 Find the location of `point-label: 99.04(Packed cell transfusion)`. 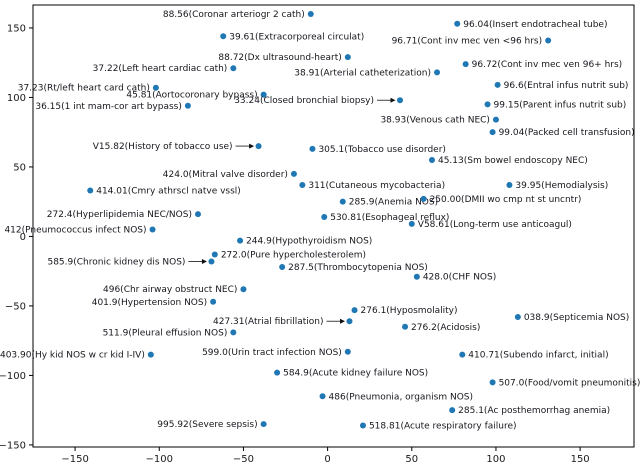

point-label: 99.04(Packed cell transfusion) is located at coordinates (567, 133).